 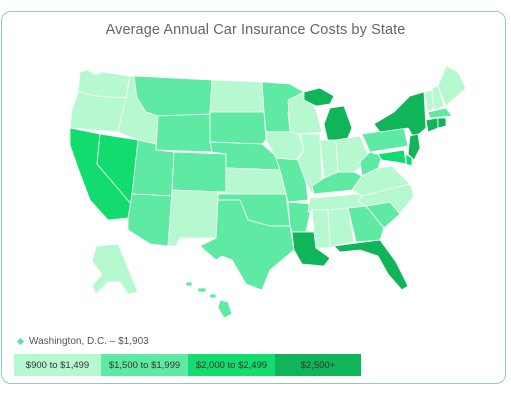 I want to click on state-ct, so click(x=432, y=125).